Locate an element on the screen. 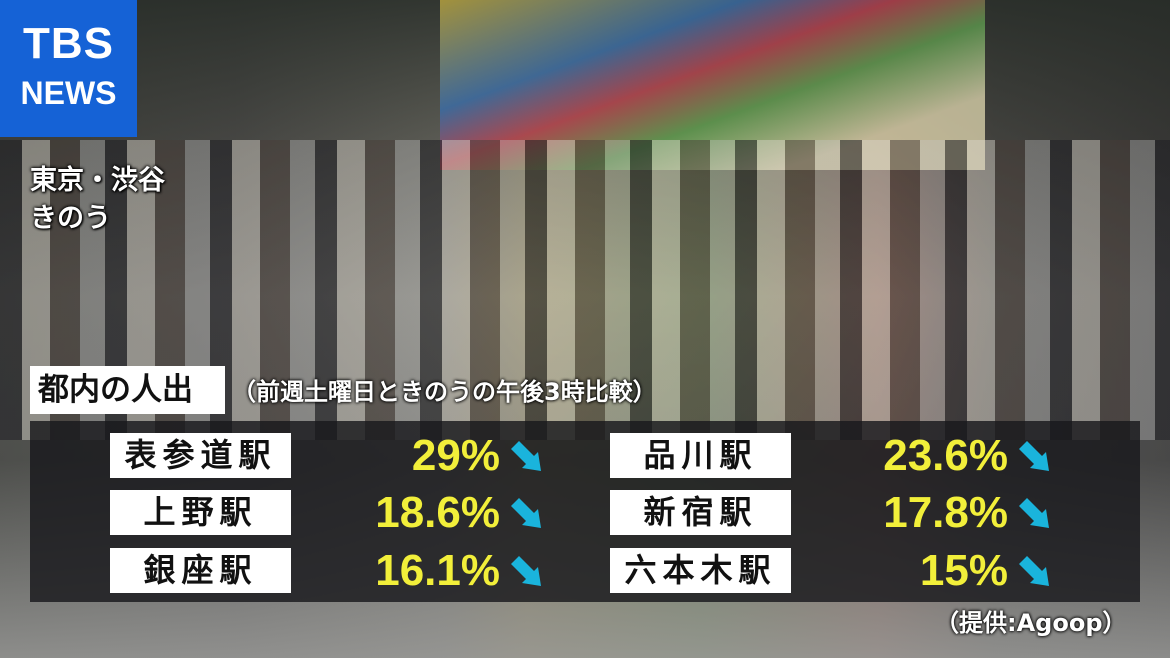  station-change: 15% is located at coordinates (963, 570).